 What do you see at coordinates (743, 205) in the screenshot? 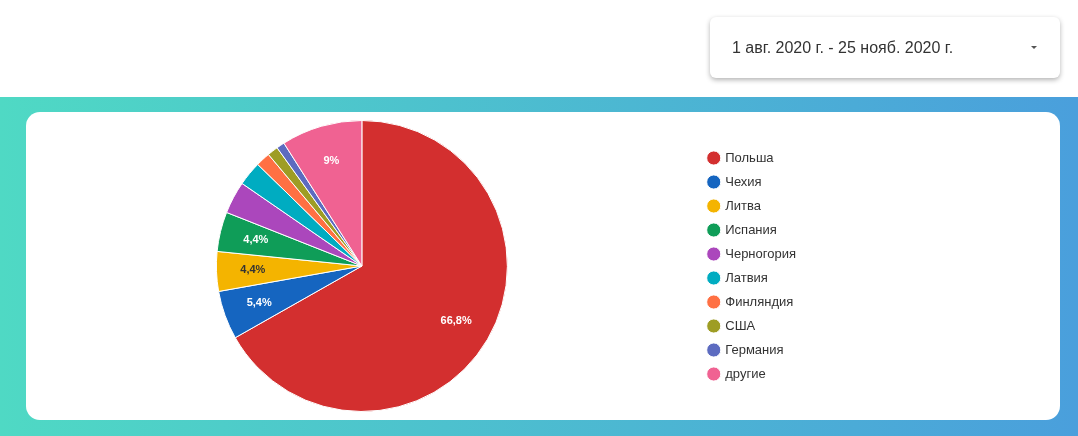
I see `legend-label: Литва` at bounding box center [743, 205].